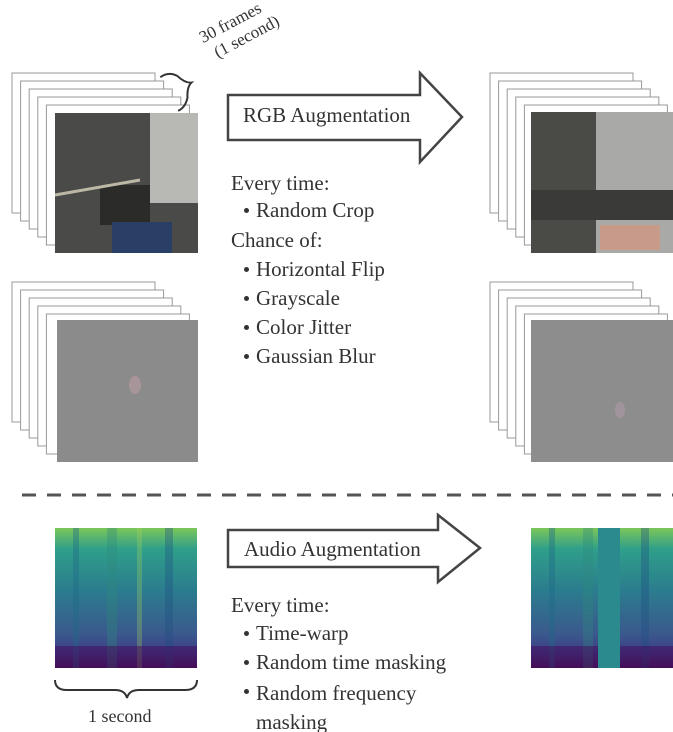 Image resolution: width=673 pixels, height=732 pixels. I want to click on audio-item: Time-warp, so click(355, 633).